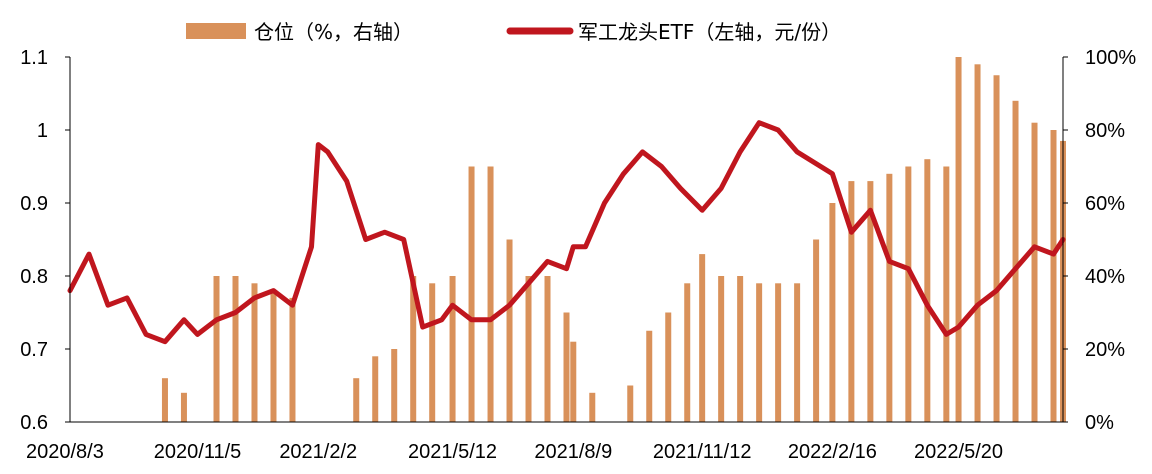  Describe the element at coordinates (709, 32) in the screenshot. I see `legend-line-label: 军工龙头ETF（左轴，元/份）` at that location.